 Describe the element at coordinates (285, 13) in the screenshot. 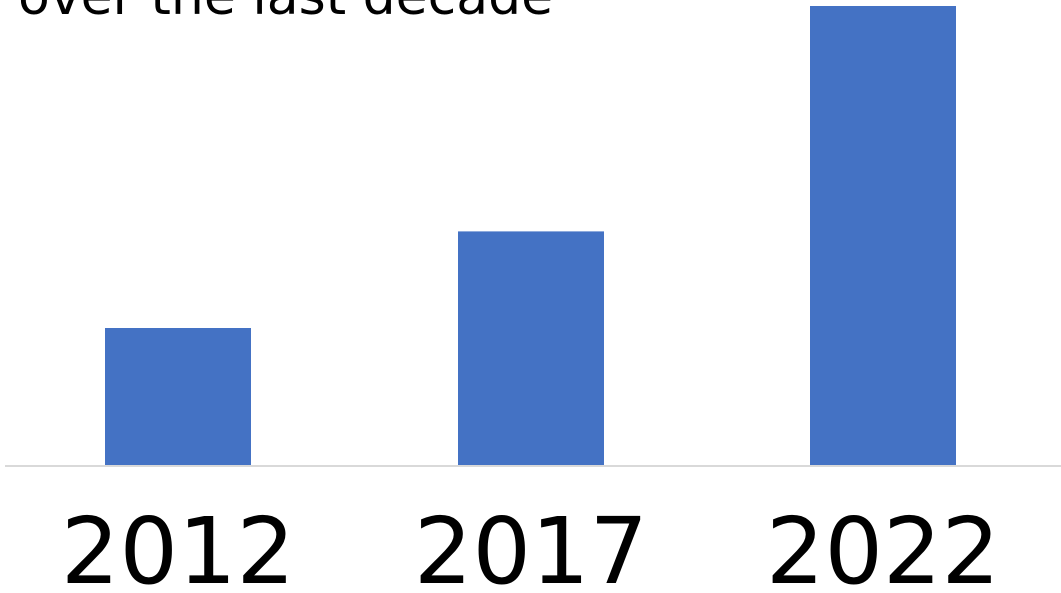

I see `chart-title: over the last decade` at that location.